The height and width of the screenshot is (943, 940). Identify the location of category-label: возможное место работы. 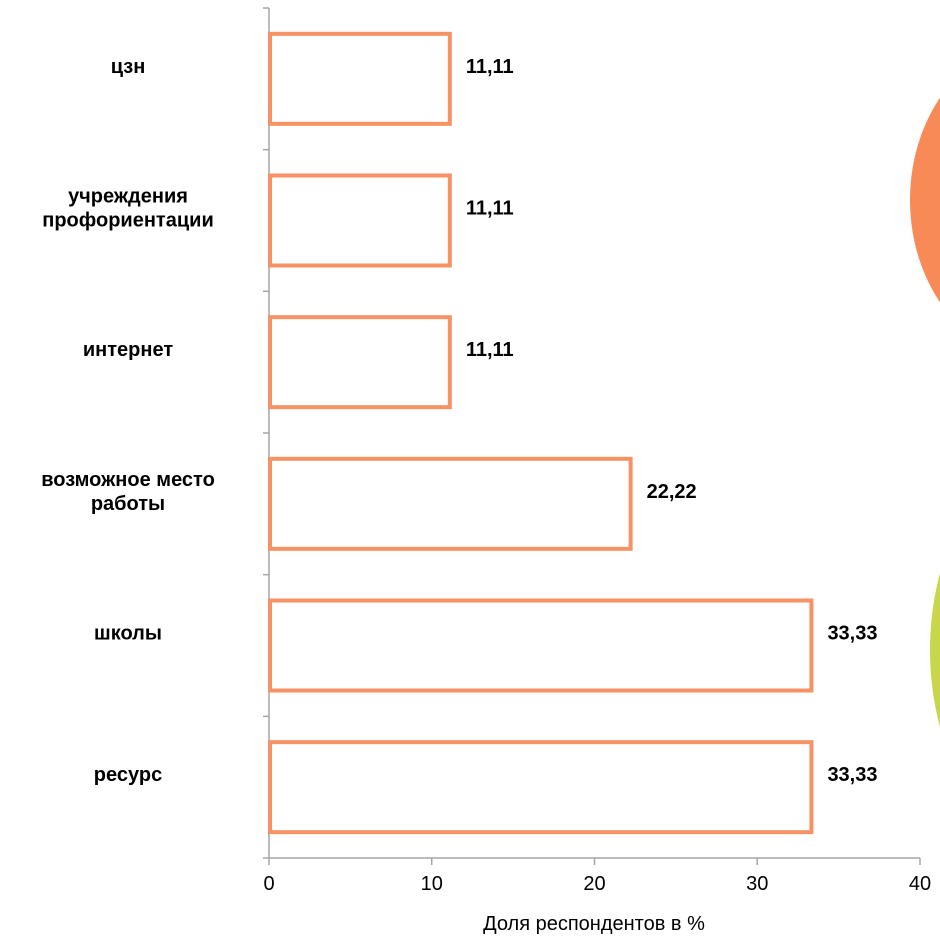
(128, 492).